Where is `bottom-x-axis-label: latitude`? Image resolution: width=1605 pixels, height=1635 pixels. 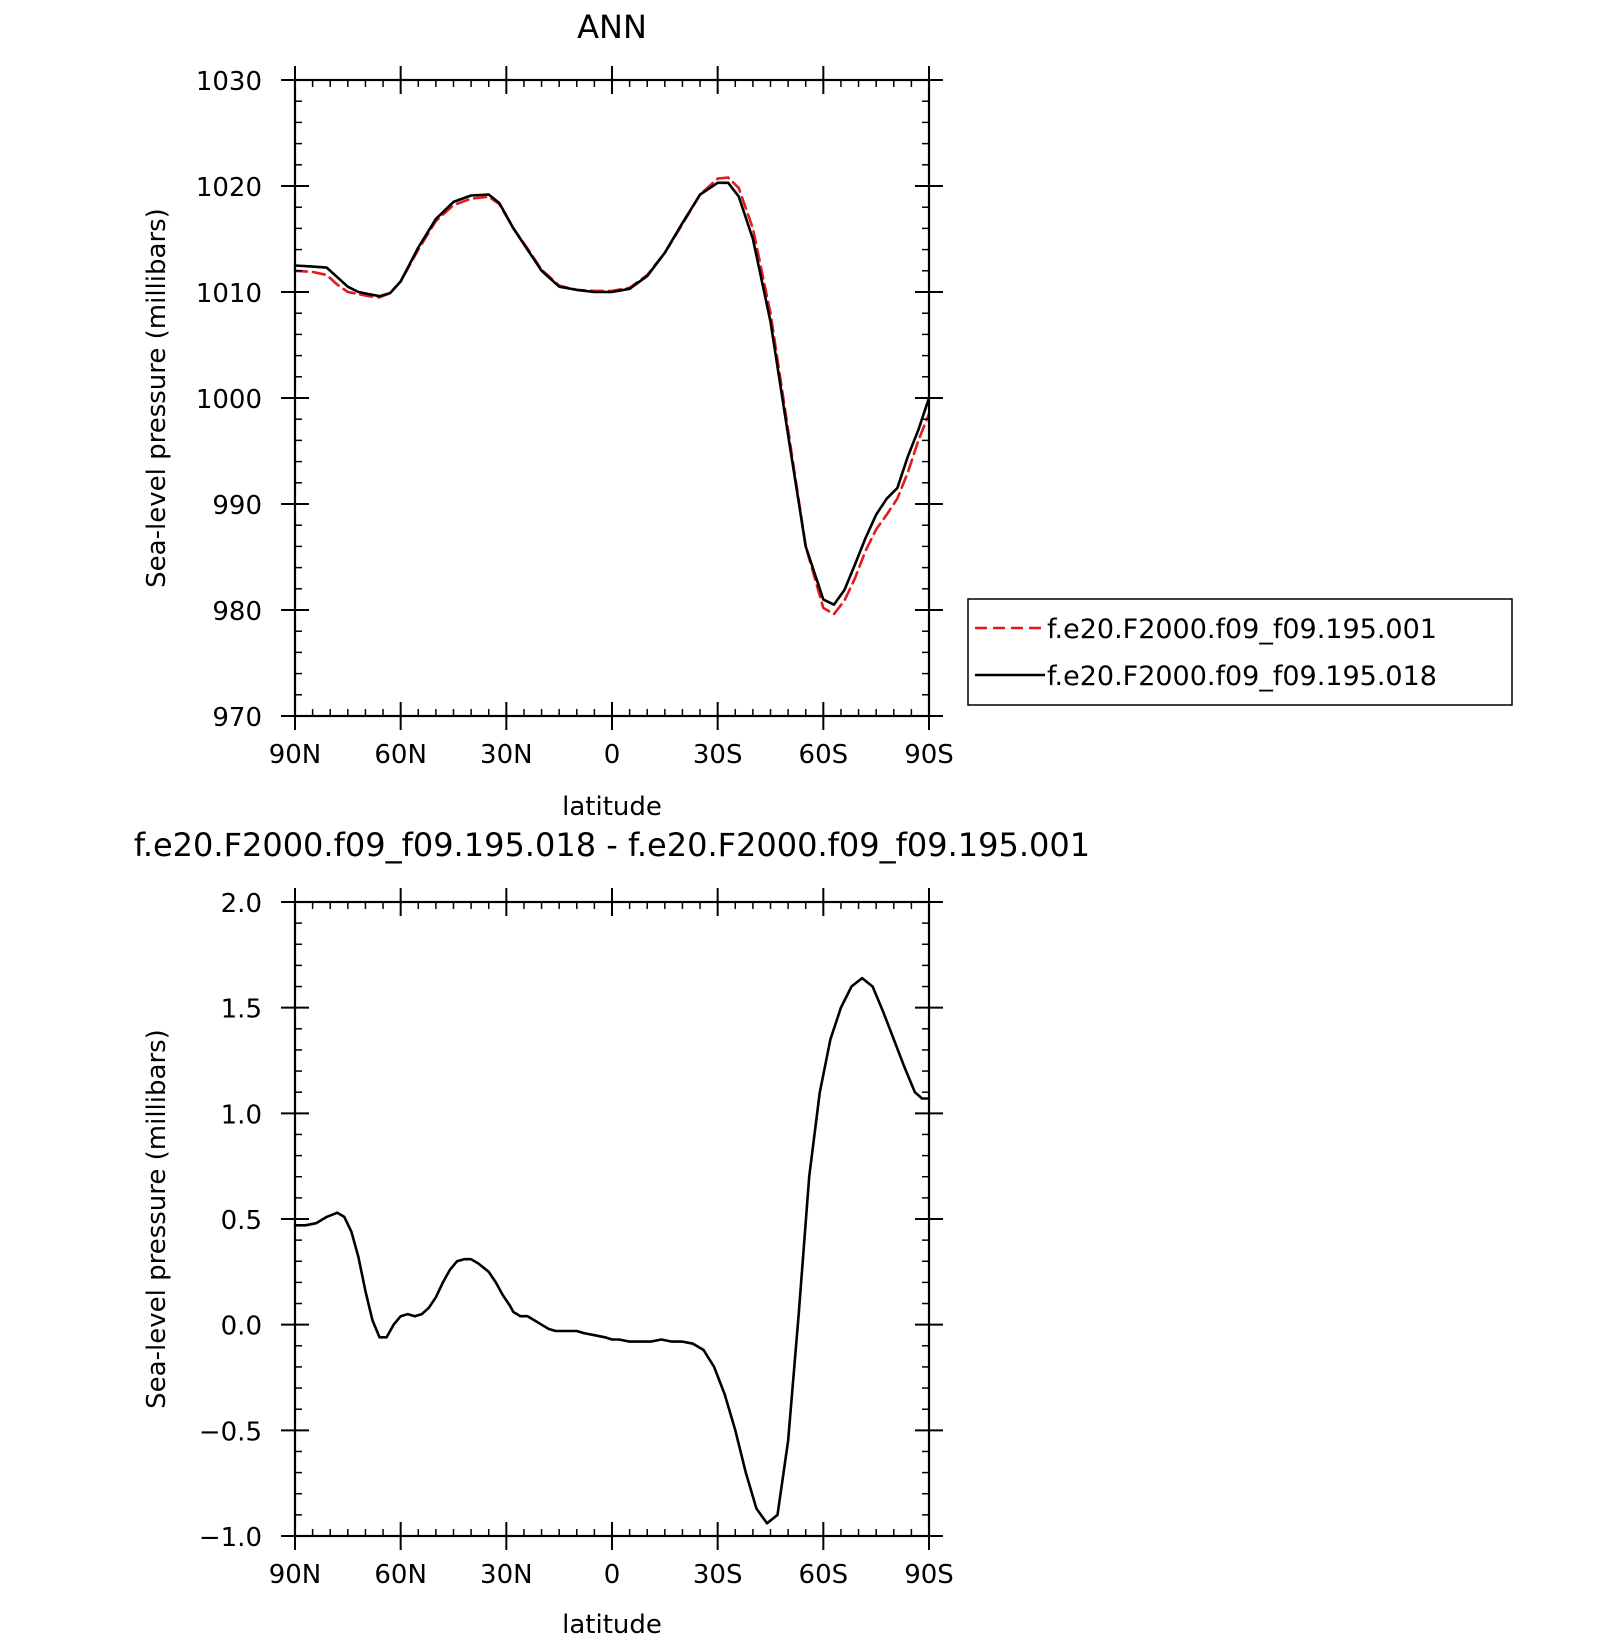
bottom-x-axis-label: latitude is located at coordinates (612, 1622).